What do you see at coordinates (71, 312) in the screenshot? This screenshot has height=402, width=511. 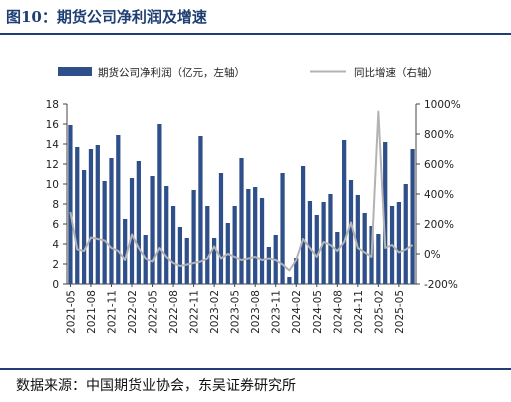 I see `x-tick-label: 2021-05` at bounding box center [71, 312].